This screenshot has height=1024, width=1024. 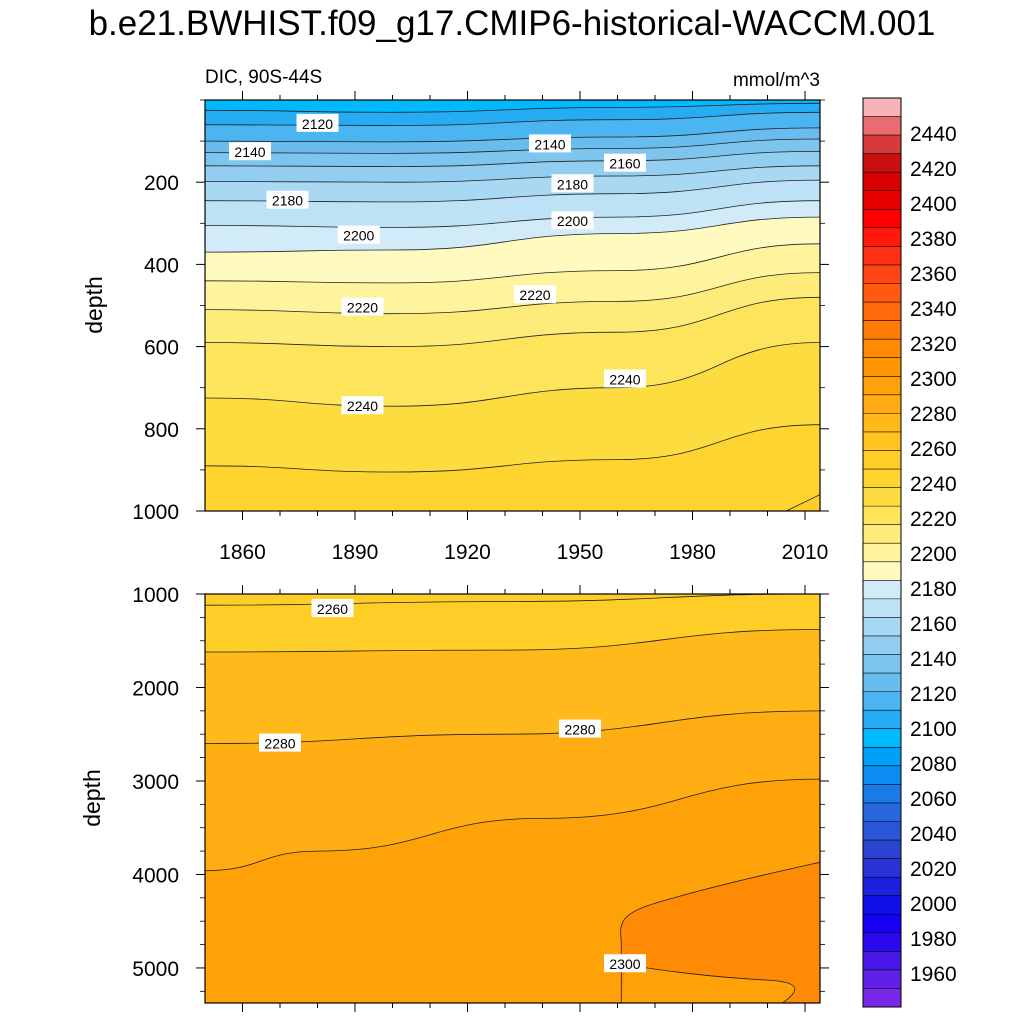 What do you see at coordinates (692, 552) in the screenshot?
I see `x-tick-label: 1980` at bounding box center [692, 552].